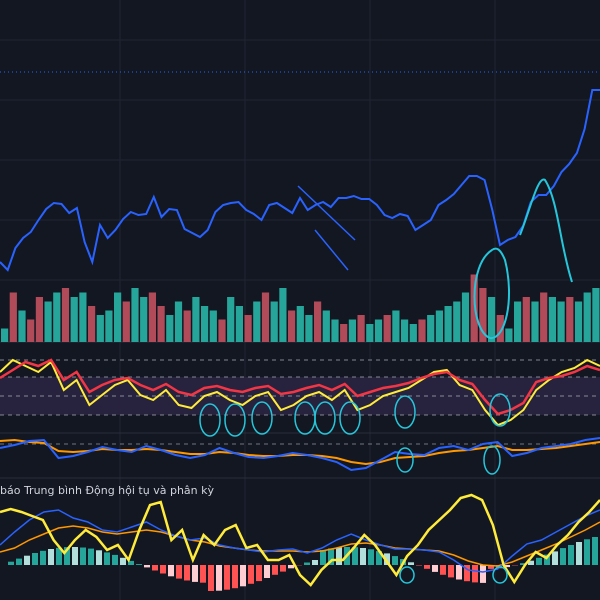 The image size is (600, 600). What do you see at coordinates (107, 490) in the screenshot?
I see `macd-pane-title: báo Trung bình Động hội tụ và phân kỳ` at bounding box center [107, 490].